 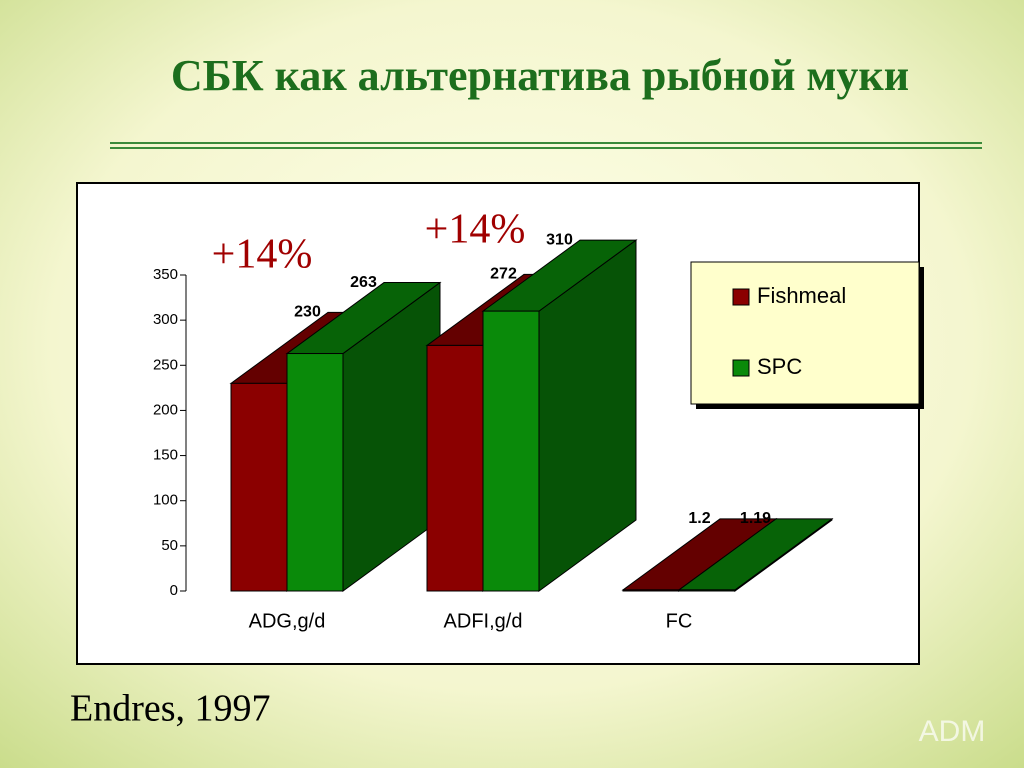 I want to click on y-tick-label: 100, so click(x=165, y=500).